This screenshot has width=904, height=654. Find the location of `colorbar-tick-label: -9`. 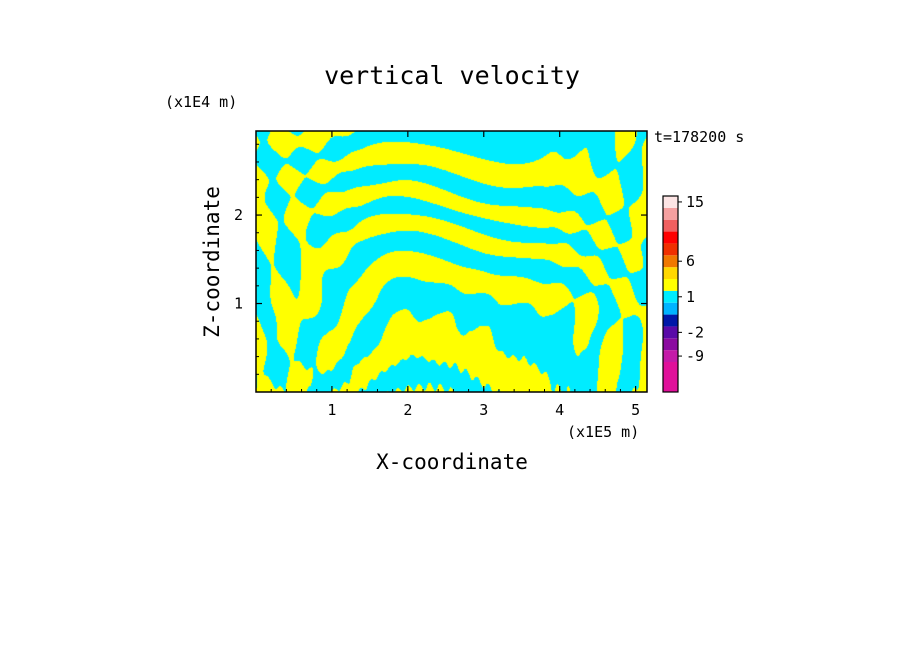

colorbar-tick-label: -9 is located at coordinates (695, 356).